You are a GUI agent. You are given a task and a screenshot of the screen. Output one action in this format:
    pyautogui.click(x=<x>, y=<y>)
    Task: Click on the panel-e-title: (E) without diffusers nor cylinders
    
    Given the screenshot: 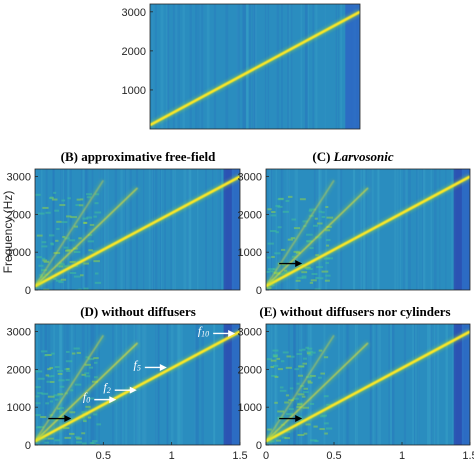 What is the action you would take?
    pyautogui.click(x=354, y=311)
    